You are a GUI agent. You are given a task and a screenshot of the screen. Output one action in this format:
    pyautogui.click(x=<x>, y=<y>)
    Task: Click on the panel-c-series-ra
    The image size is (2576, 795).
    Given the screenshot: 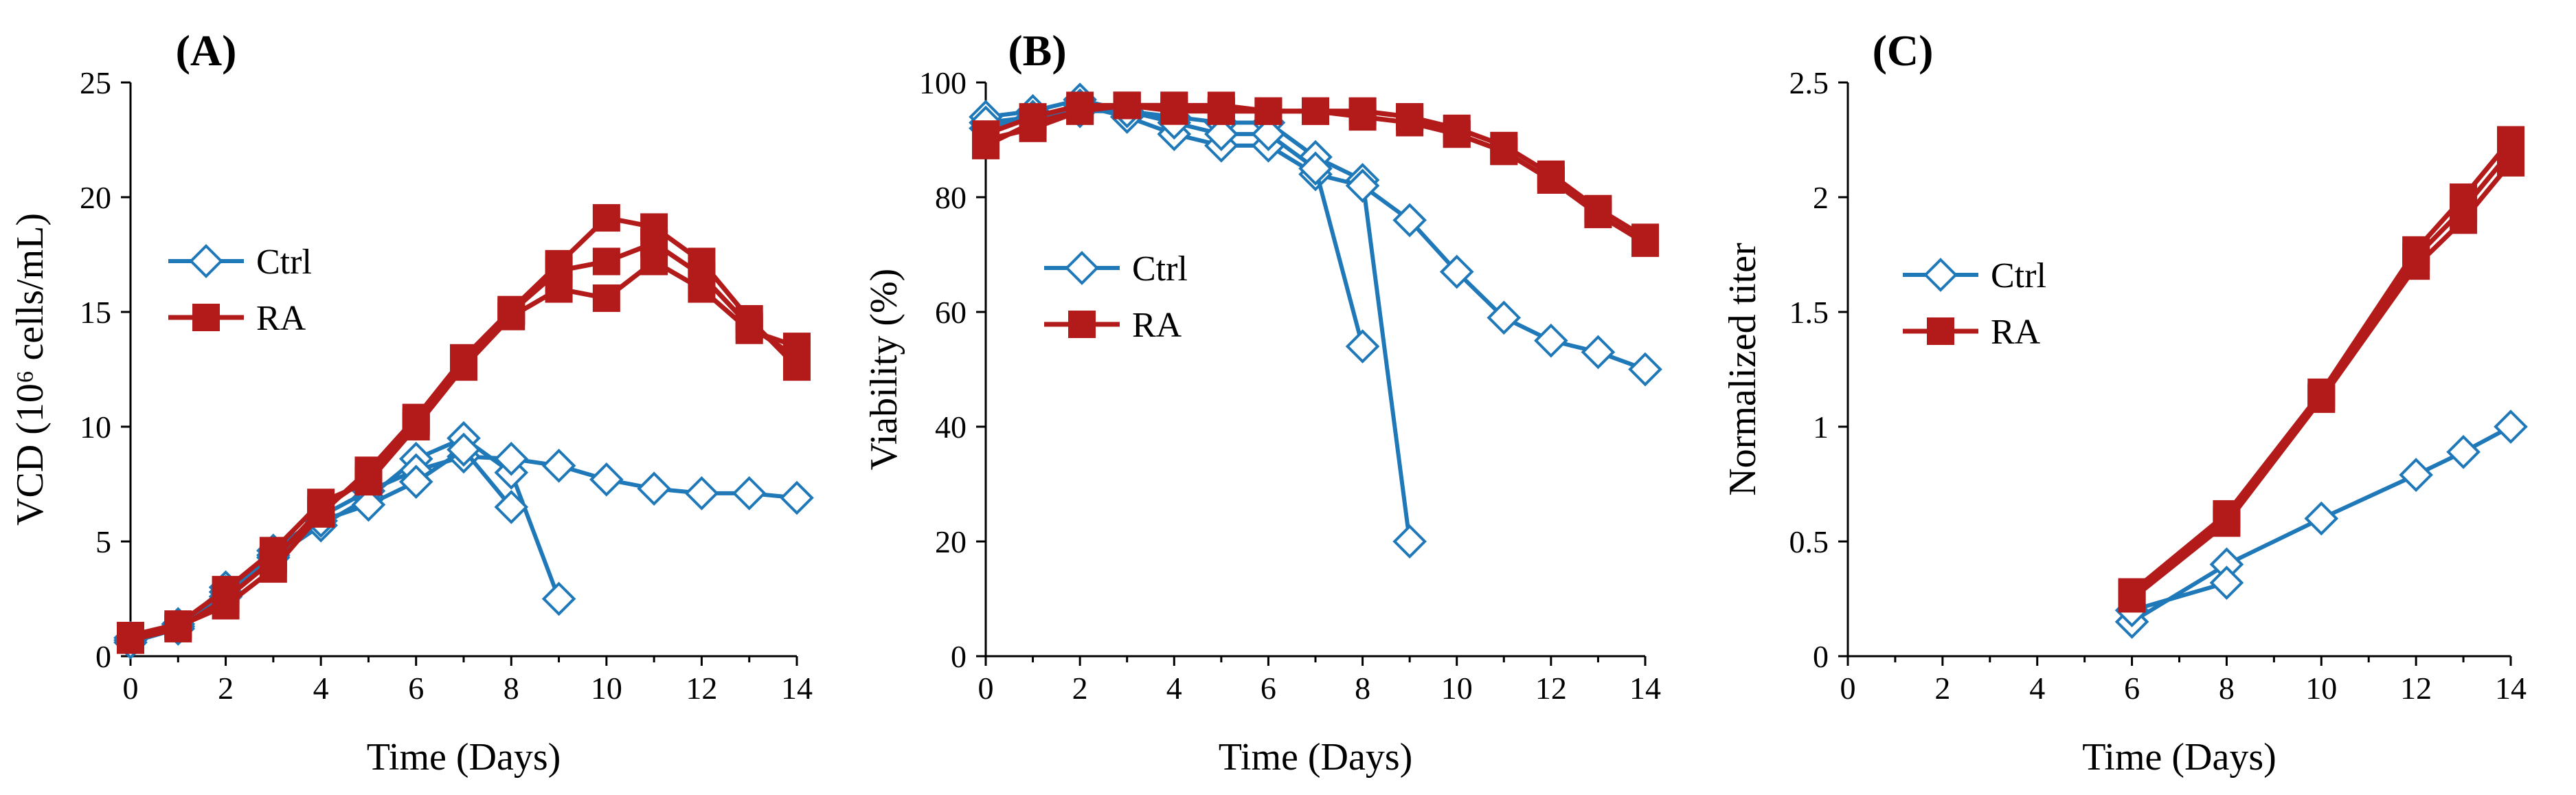 What is the action you would take?
    pyautogui.click(x=2321, y=372)
    